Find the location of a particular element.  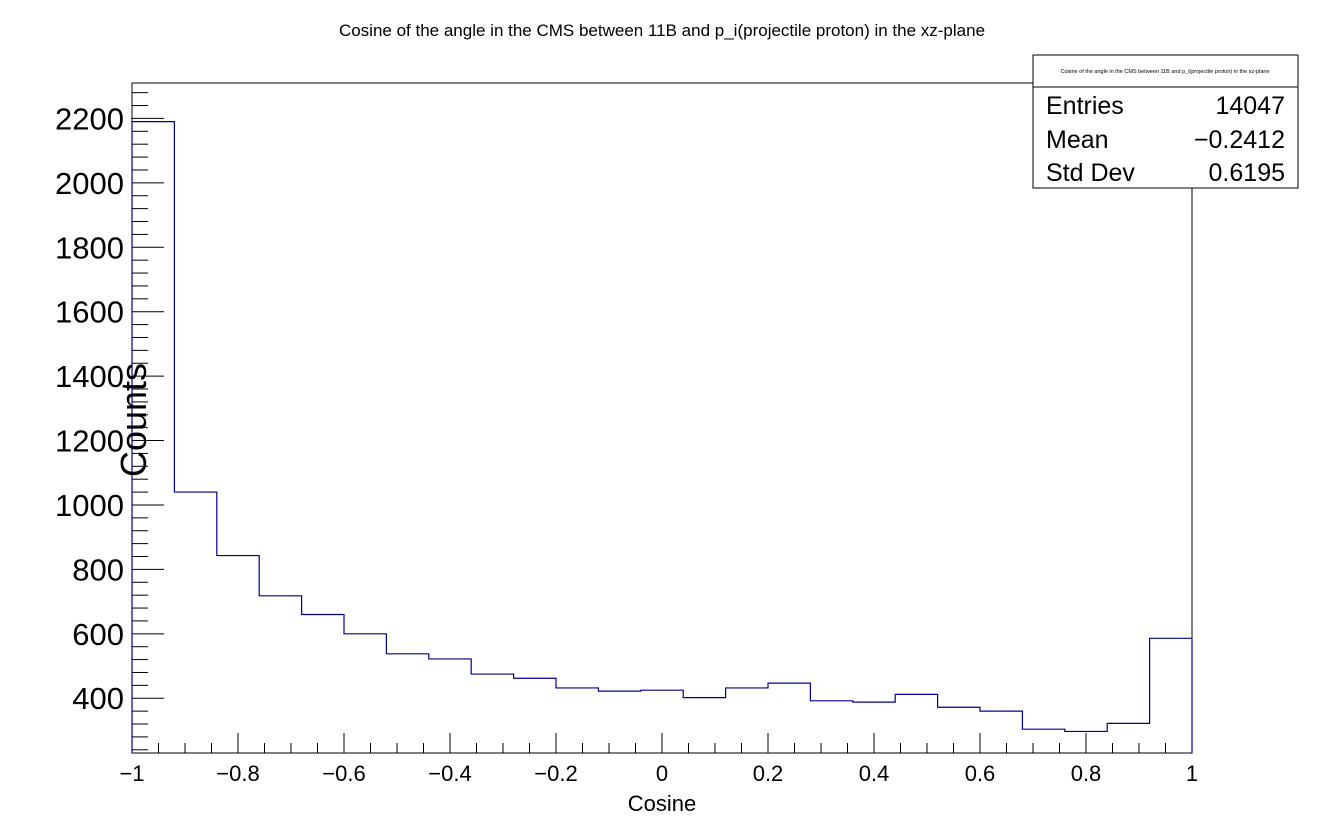

y-tick-label: 1800 is located at coordinates (89, 247).